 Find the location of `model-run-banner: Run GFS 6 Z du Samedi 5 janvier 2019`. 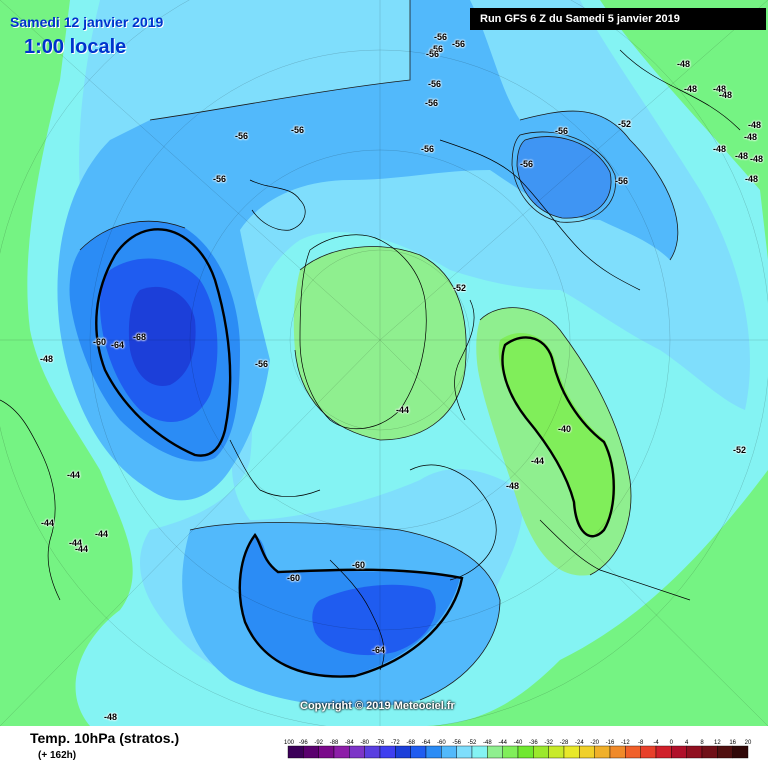

model-run-banner: Run GFS 6 Z du Samedi 5 janvier 2019 is located at coordinates (618, 19).